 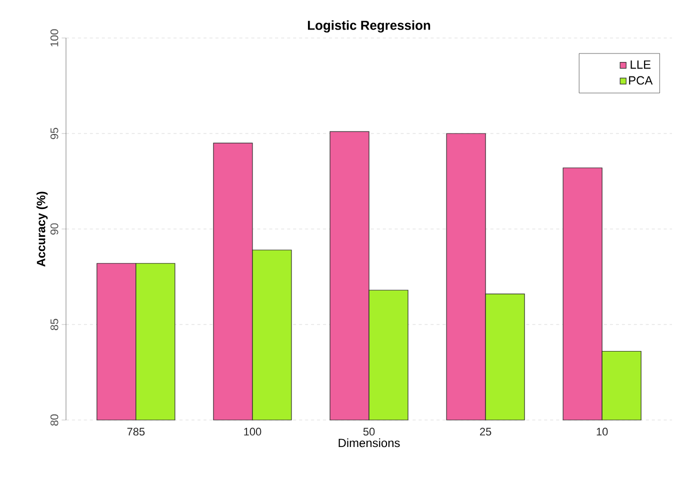 I want to click on x-tick-label: 785, so click(x=136, y=432).